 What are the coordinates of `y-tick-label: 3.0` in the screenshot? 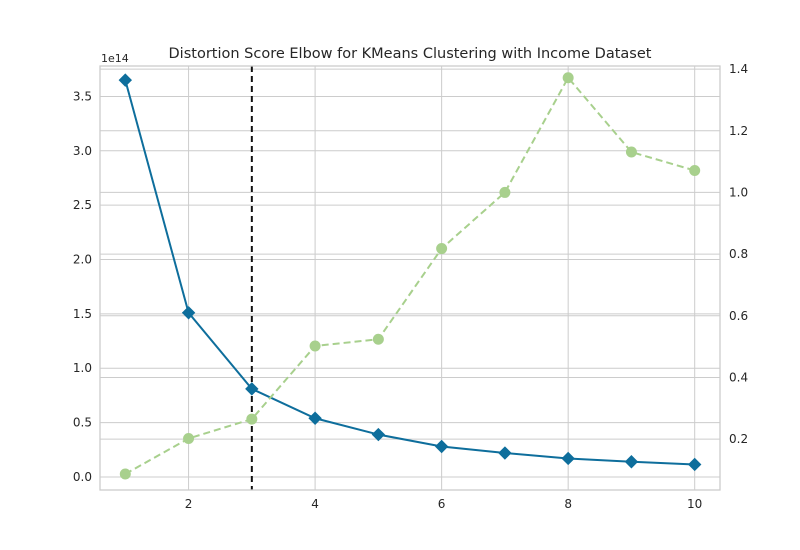 It's located at (82, 151).